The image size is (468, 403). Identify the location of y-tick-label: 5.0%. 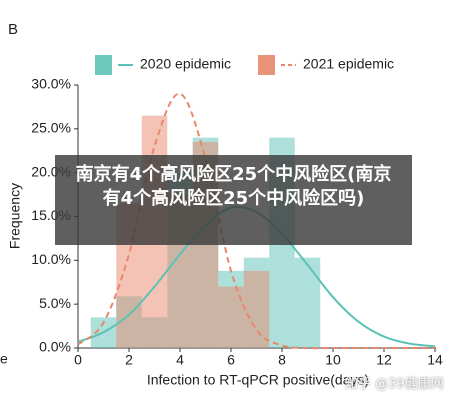
(55, 303).